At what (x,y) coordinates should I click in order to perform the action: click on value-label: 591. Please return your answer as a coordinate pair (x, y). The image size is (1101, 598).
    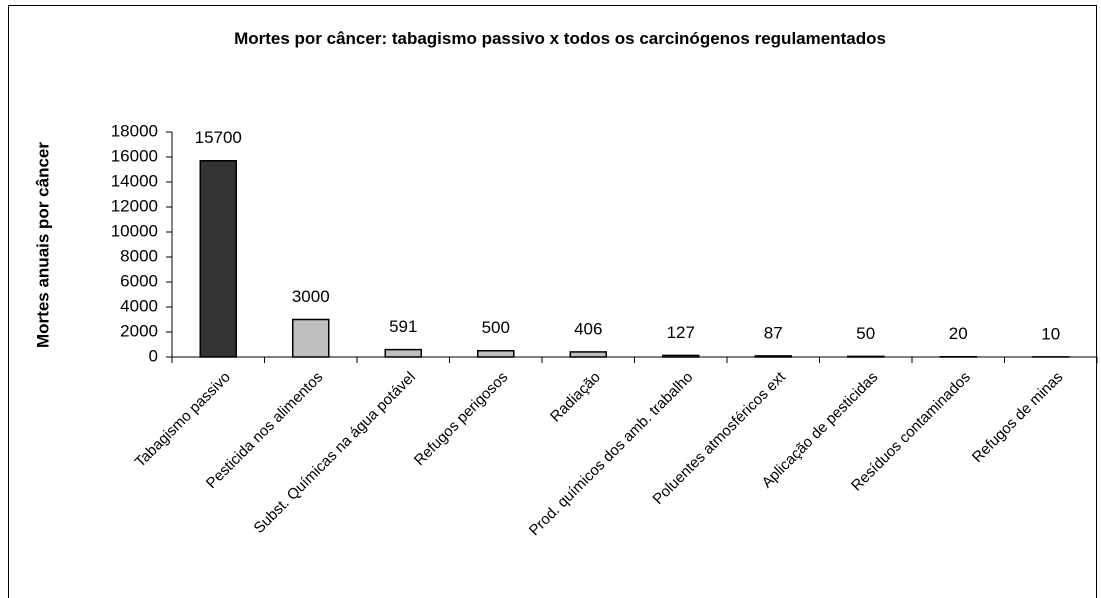
    Looking at the image, I should click on (403, 326).